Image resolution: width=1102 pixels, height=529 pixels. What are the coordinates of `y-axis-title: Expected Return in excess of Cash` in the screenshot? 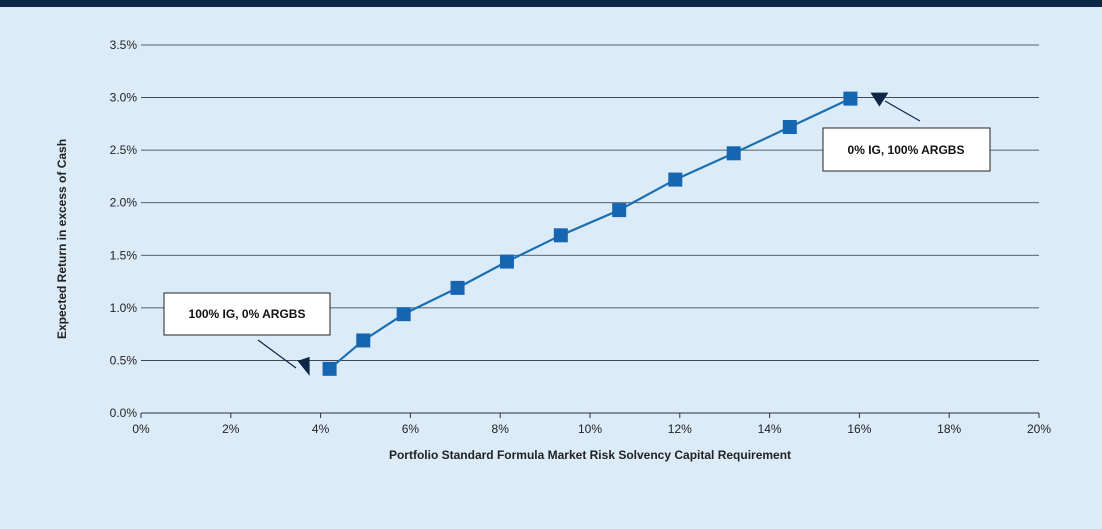 It's located at (62, 239).